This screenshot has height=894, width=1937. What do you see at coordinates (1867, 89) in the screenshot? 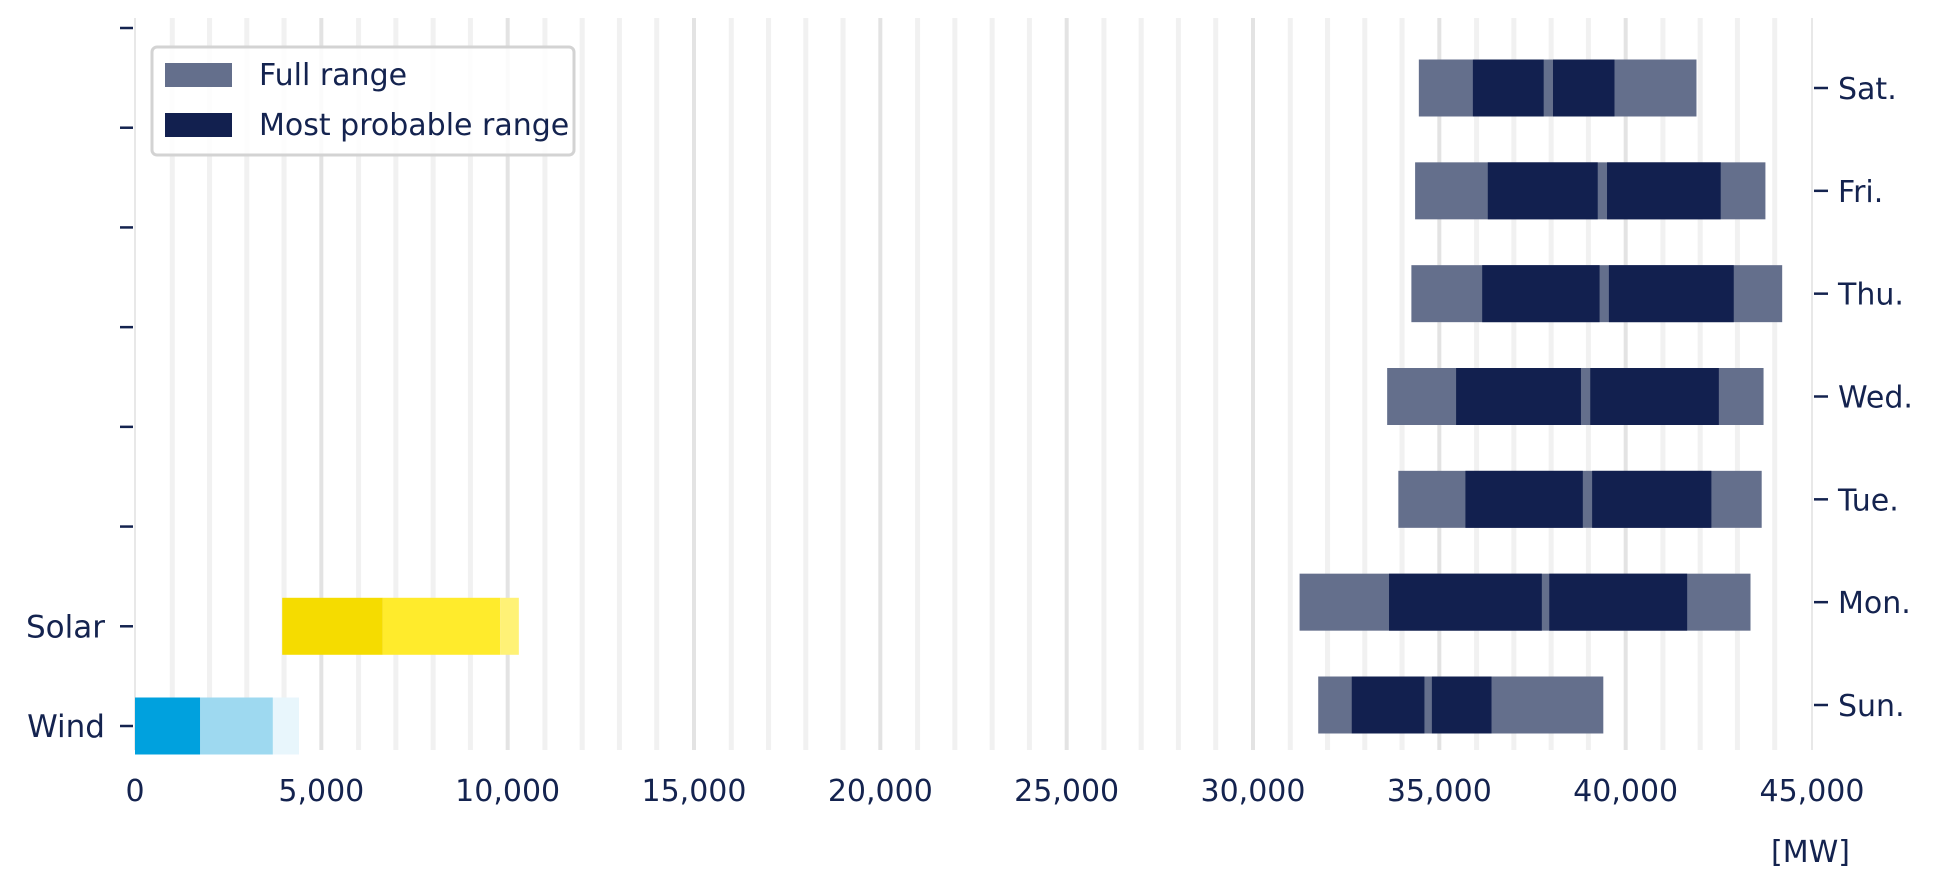
I see `day-label: Sat.` at bounding box center [1867, 89].